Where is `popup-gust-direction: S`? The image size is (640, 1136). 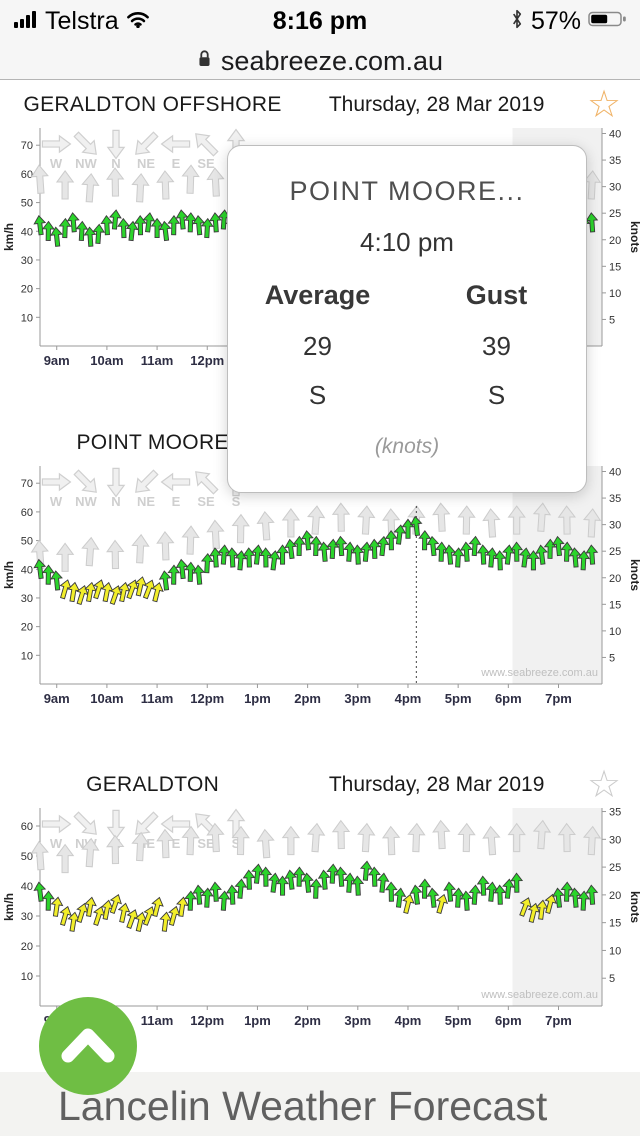 popup-gust-direction: S is located at coordinates (496, 395).